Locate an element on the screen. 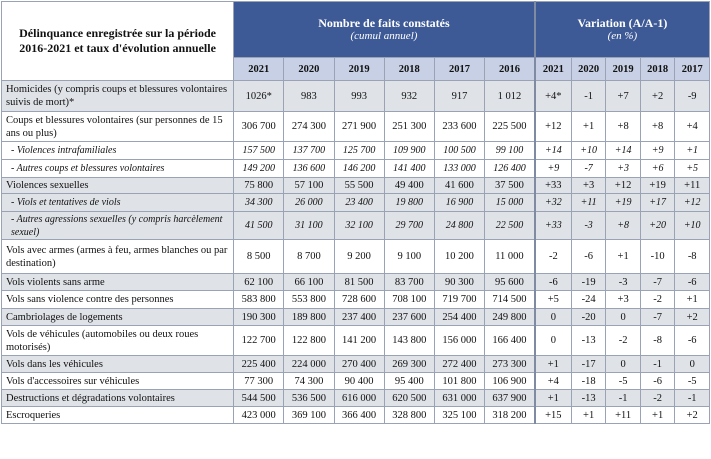 This screenshot has width=711, height=459. count-cell: 249 800 is located at coordinates (510, 317).